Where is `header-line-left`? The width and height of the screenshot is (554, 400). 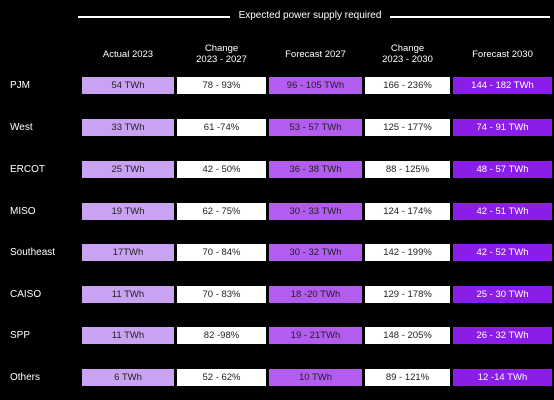 header-line-left is located at coordinates (154, 17).